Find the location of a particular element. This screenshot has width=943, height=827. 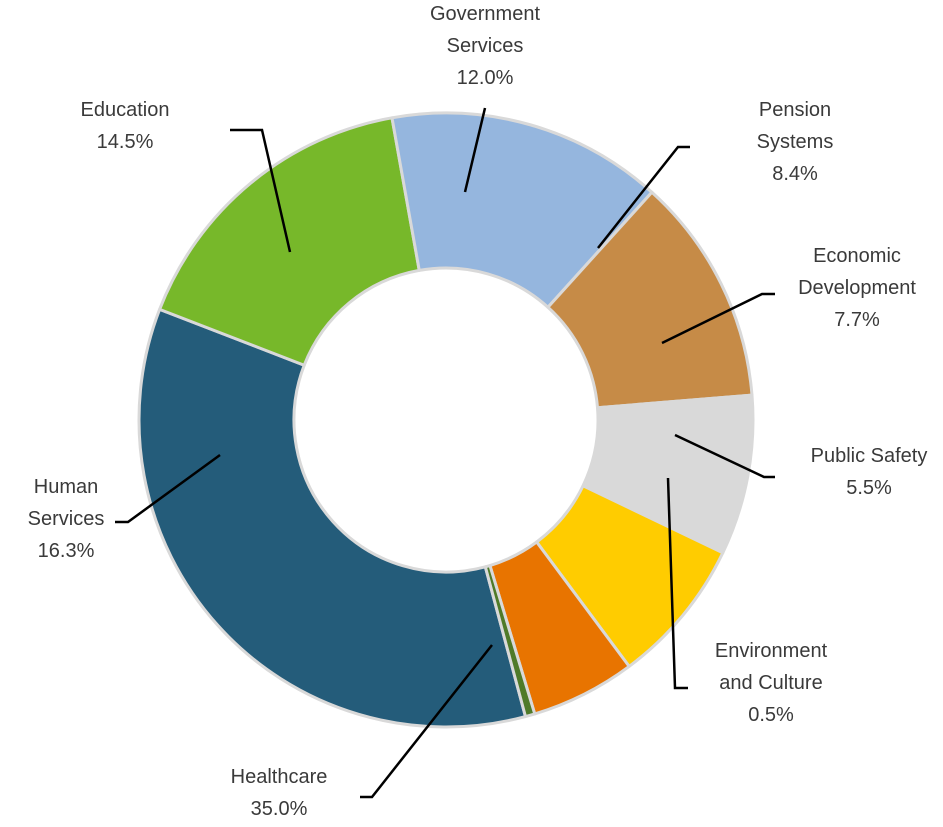

value-label-healthcare: 35.0% is located at coordinates (279, 809).